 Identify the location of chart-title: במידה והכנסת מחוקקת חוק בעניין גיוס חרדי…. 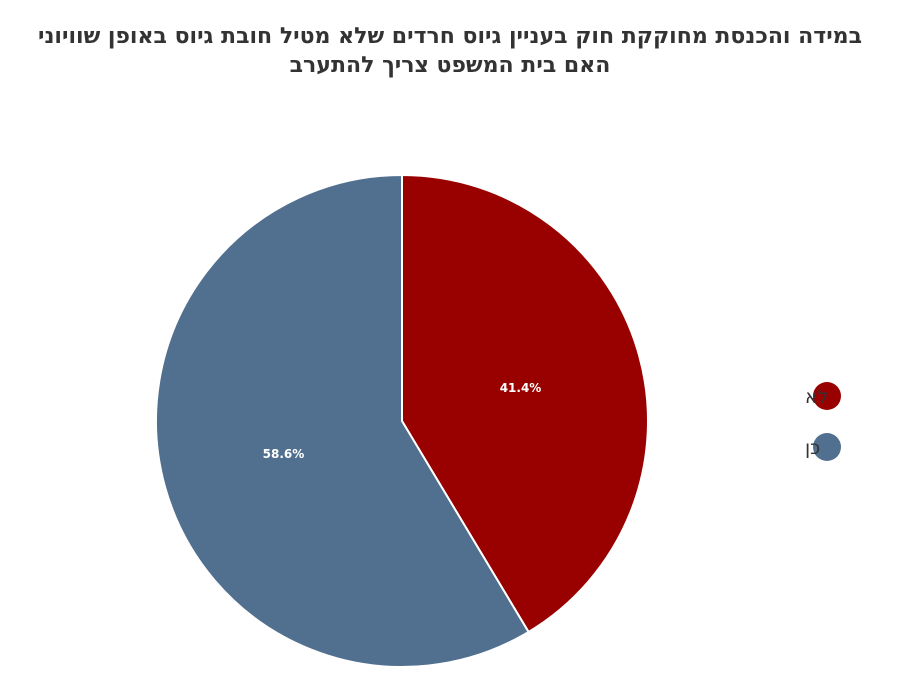
(450, 51).